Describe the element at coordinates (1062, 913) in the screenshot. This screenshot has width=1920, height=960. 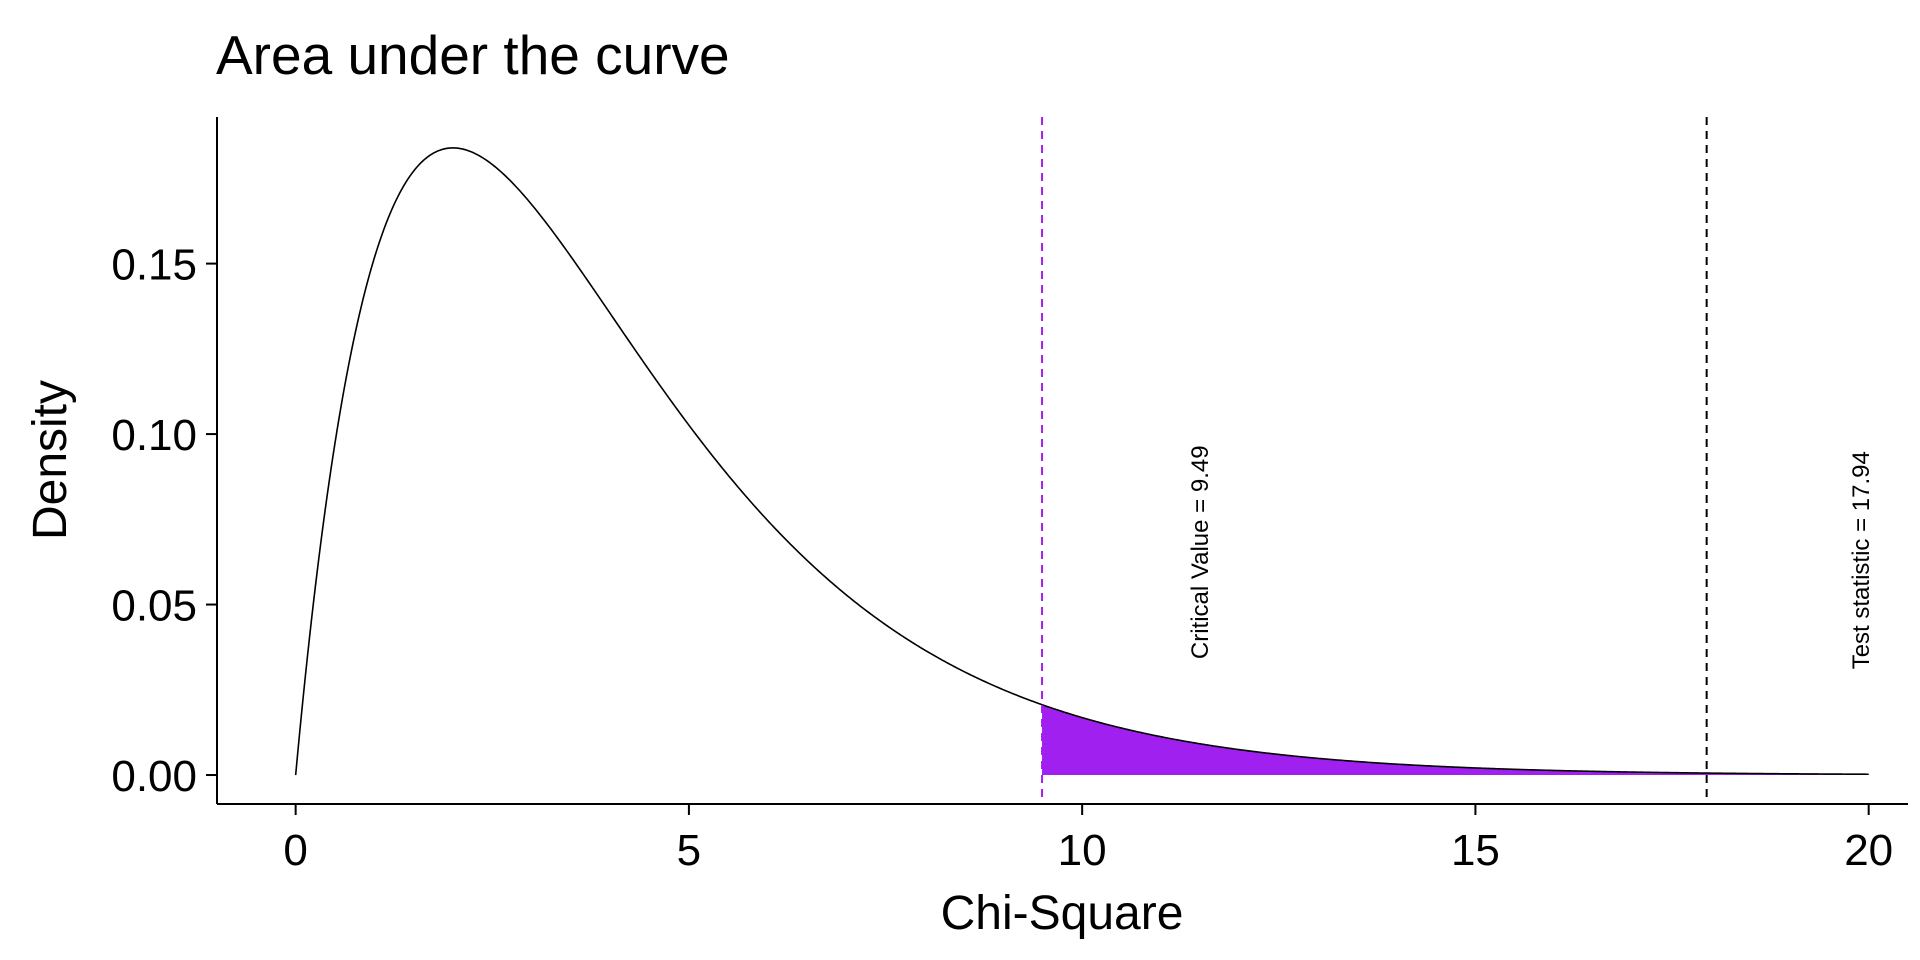
I see `x-axis-title: Chi-Square` at that location.